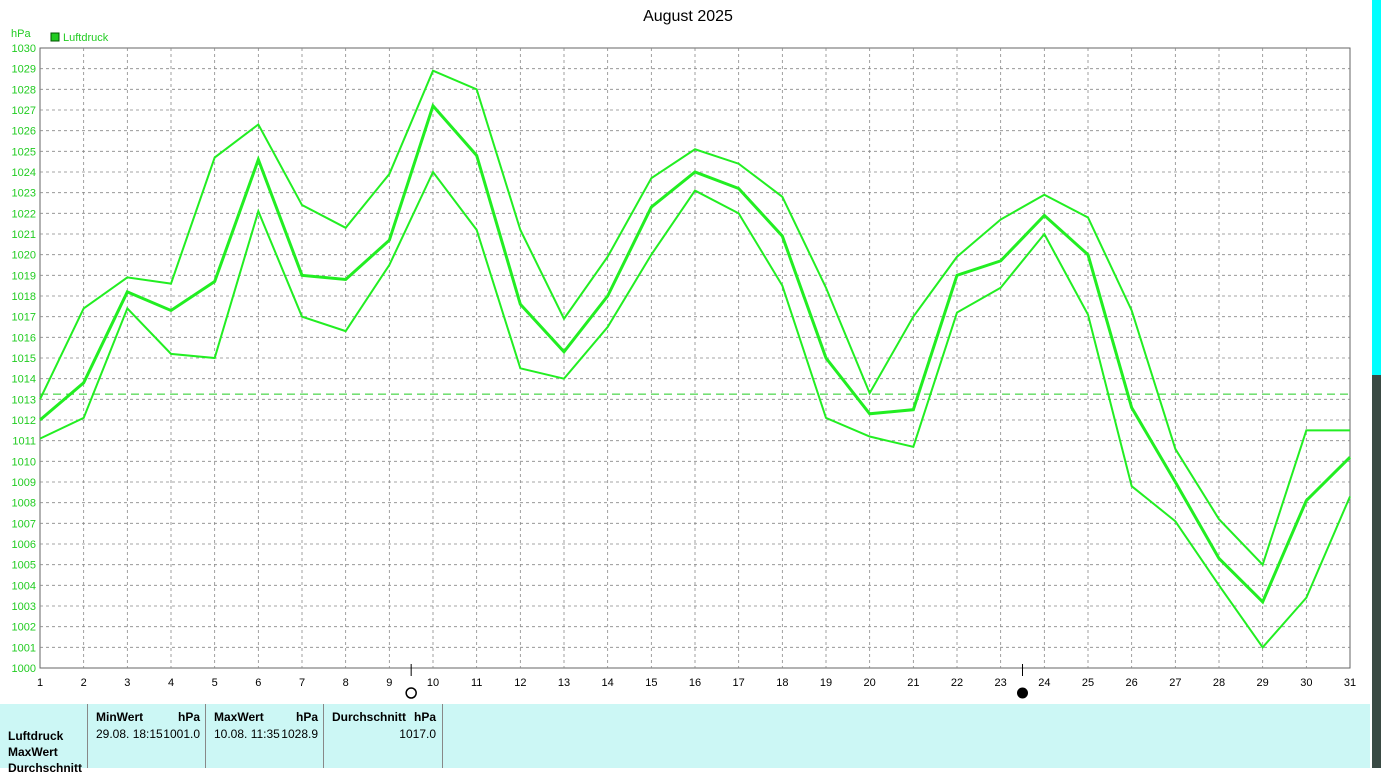 This screenshot has width=1381, height=776. What do you see at coordinates (120, 717) in the screenshot?
I see `min-header: MinWert` at bounding box center [120, 717].